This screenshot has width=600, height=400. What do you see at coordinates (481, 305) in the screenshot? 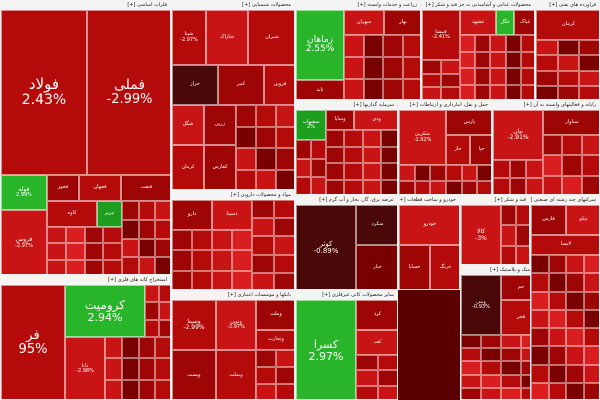
I see `stock-tile: وبنی -0.93%` at bounding box center [481, 305].